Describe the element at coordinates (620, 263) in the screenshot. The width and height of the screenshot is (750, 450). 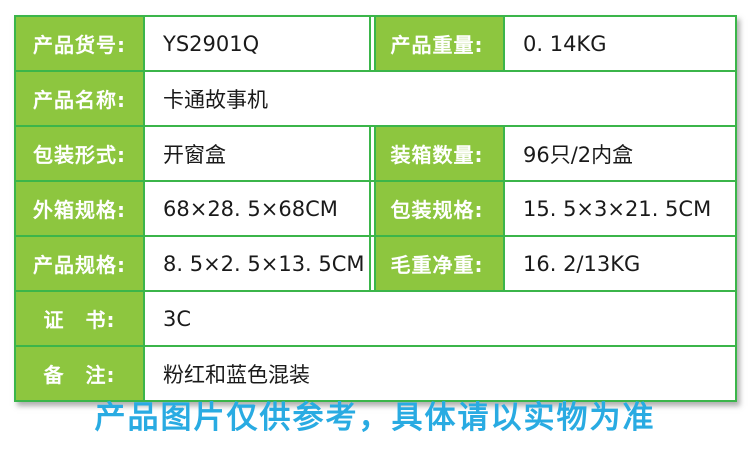
I see `gross-net-weight-value: 16. 2/13KG` at that location.